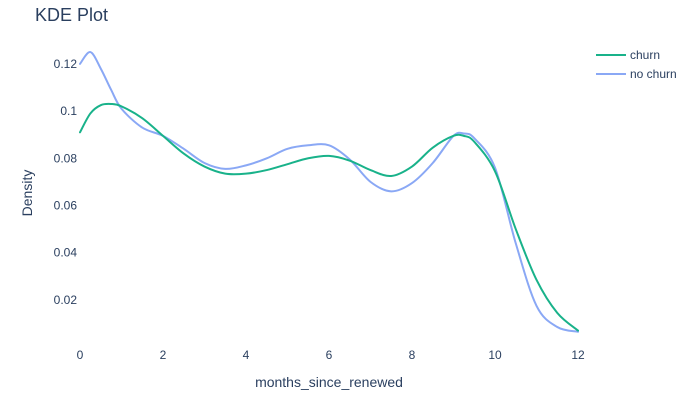 This screenshot has width=700, height=400. Describe the element at coordinates (645, 55) in the screenshot. I see `legend-label: churn` at that location.